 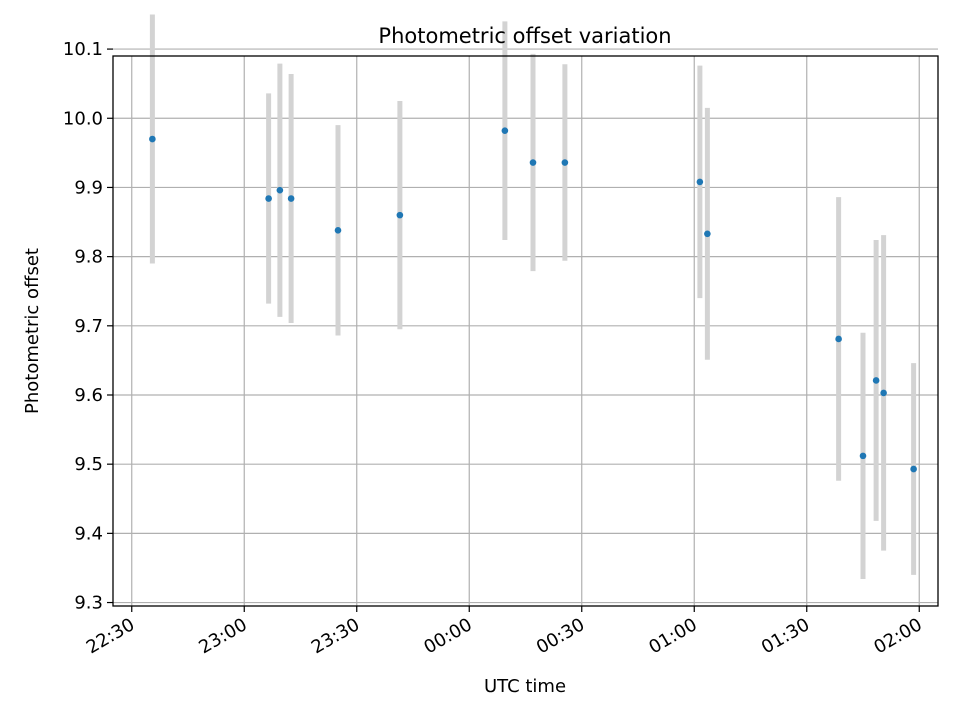 I want to click on y-axis-title: Photometric offset, so click(x=32, y=331).